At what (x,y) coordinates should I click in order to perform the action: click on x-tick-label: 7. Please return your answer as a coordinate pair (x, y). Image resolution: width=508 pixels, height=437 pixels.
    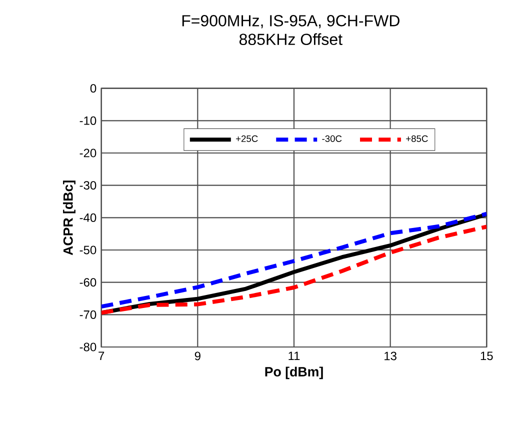
    Looking at the image, I should click on (101, 356).